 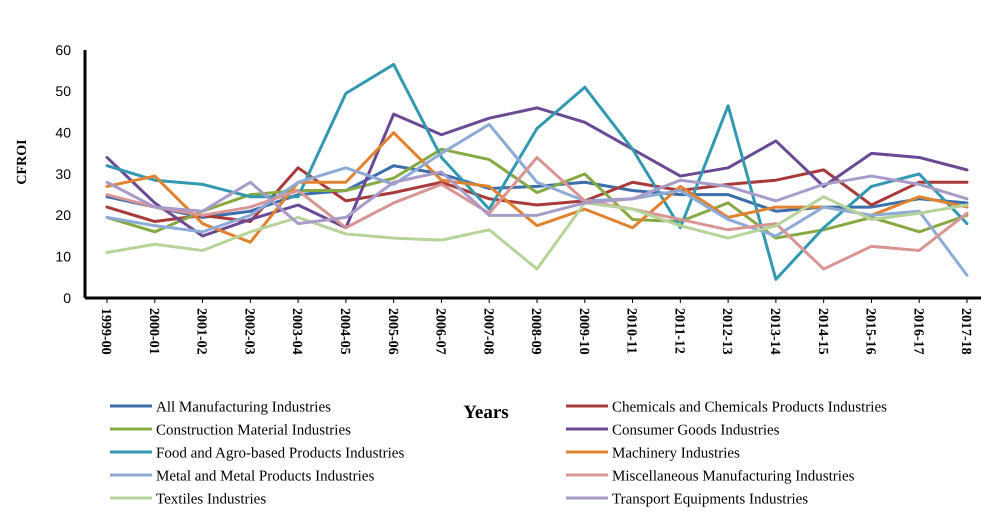 I want to click on y-tick-label: 60, so click(x=63, y=50).